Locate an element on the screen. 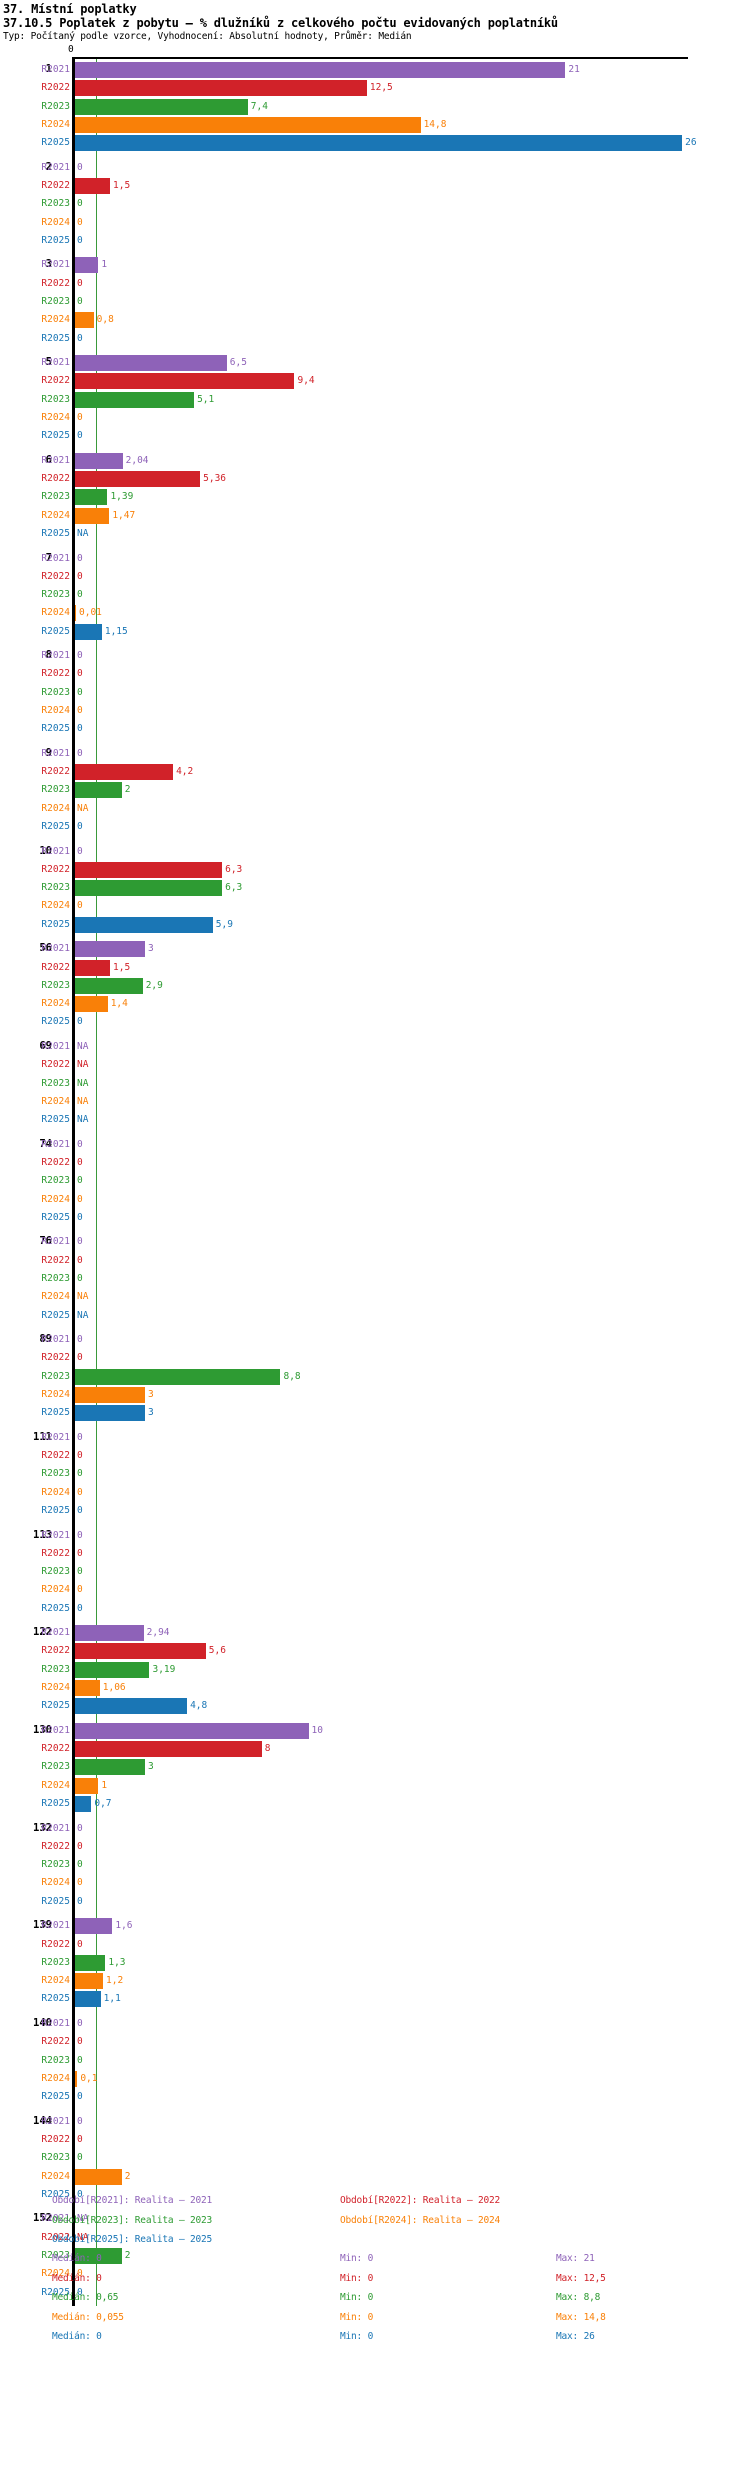 This screenshot has height=2480, width=750. bar-row: R2021 2,94 is located at coordinates (375, 1633).